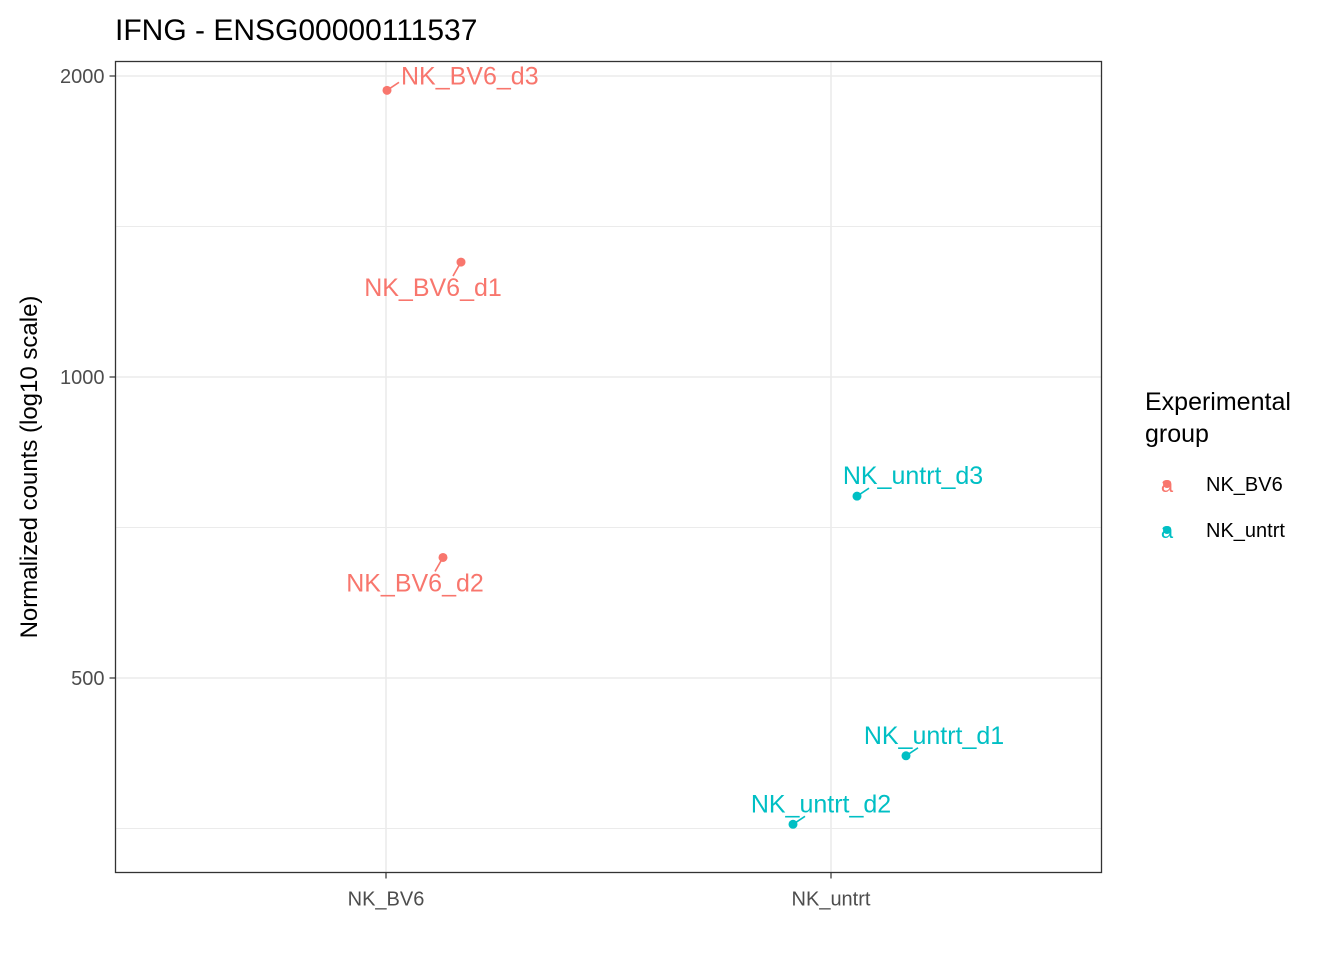 The width and height of the screenshot is (1344, 960). I want to click on point-label: NK_BV6_d2, so click(415, 583).